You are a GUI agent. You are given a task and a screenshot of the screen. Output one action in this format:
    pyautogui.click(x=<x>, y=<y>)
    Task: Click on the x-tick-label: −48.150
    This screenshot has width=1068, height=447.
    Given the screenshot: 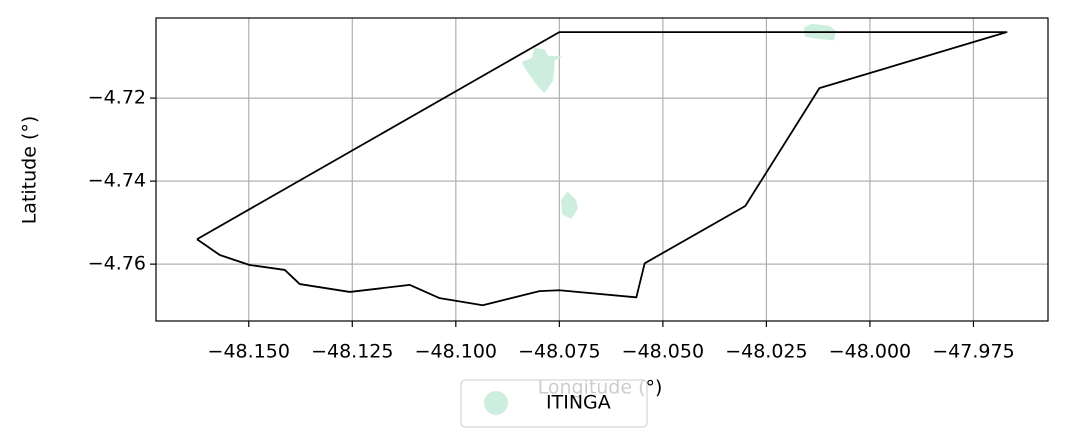 What is the action you would take?
    pyautogui.click(x=249, y=352)
    